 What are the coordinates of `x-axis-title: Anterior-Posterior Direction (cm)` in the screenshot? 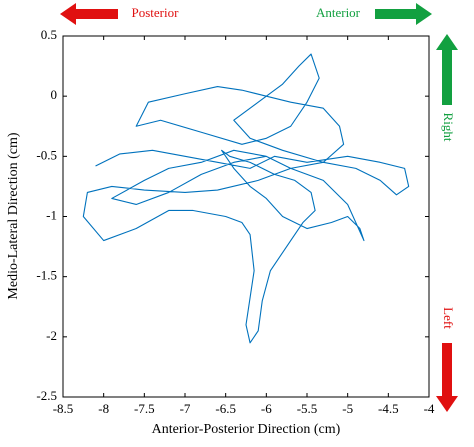 It's located at (246, 429).